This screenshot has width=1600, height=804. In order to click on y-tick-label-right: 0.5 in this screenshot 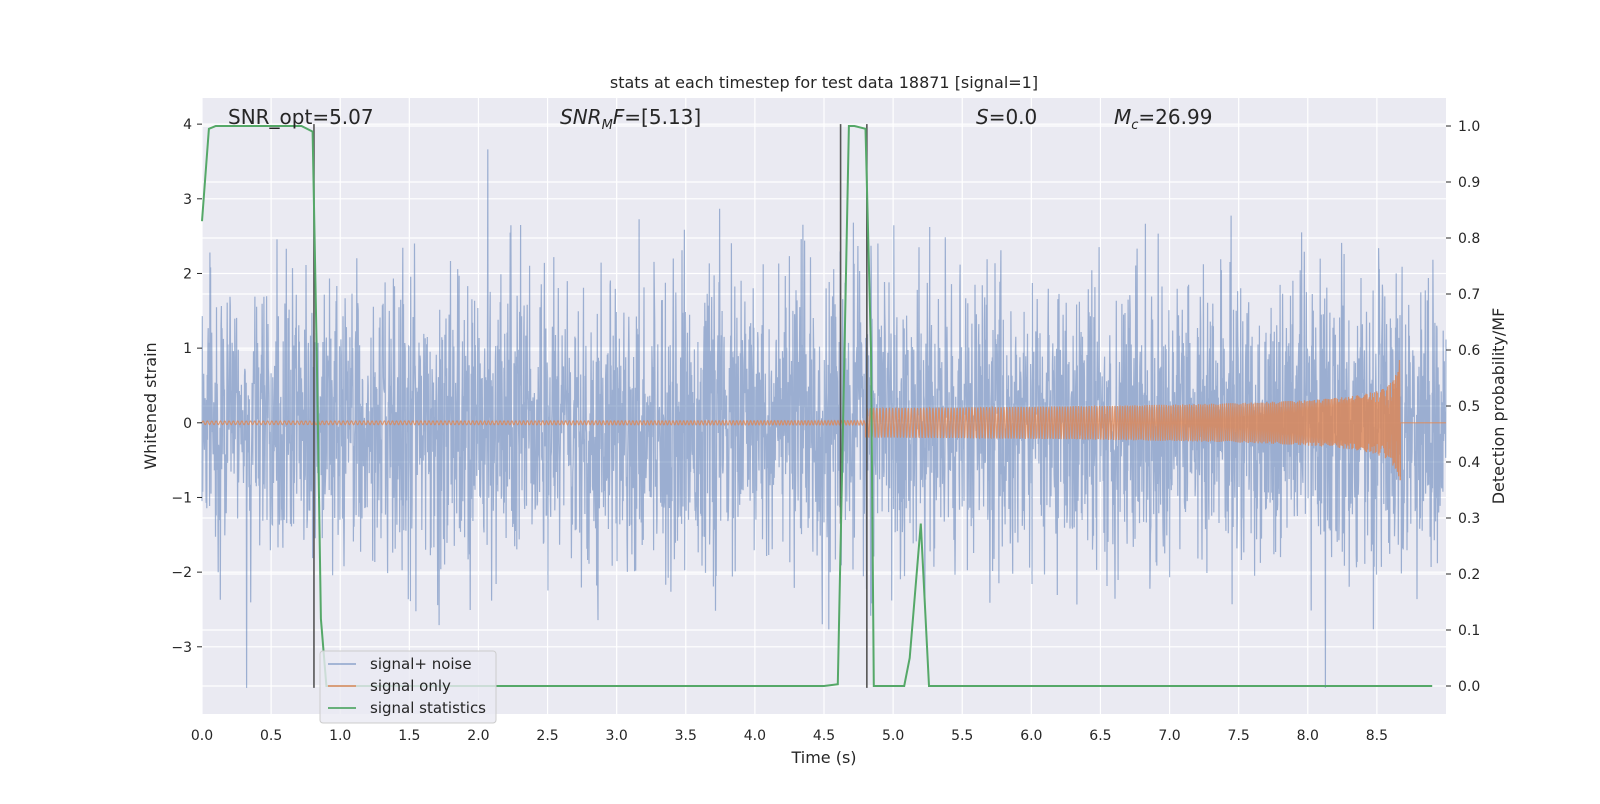, I will do `click(1469, 407)`.